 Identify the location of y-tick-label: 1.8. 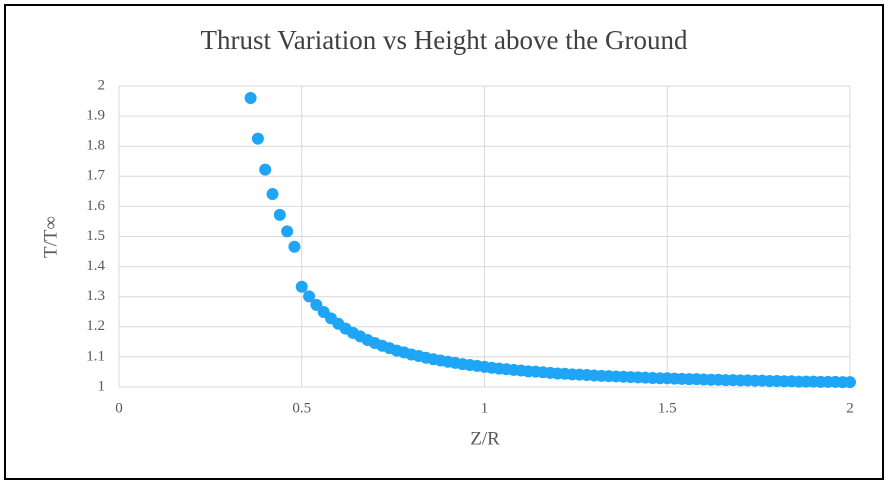
(95, 146).